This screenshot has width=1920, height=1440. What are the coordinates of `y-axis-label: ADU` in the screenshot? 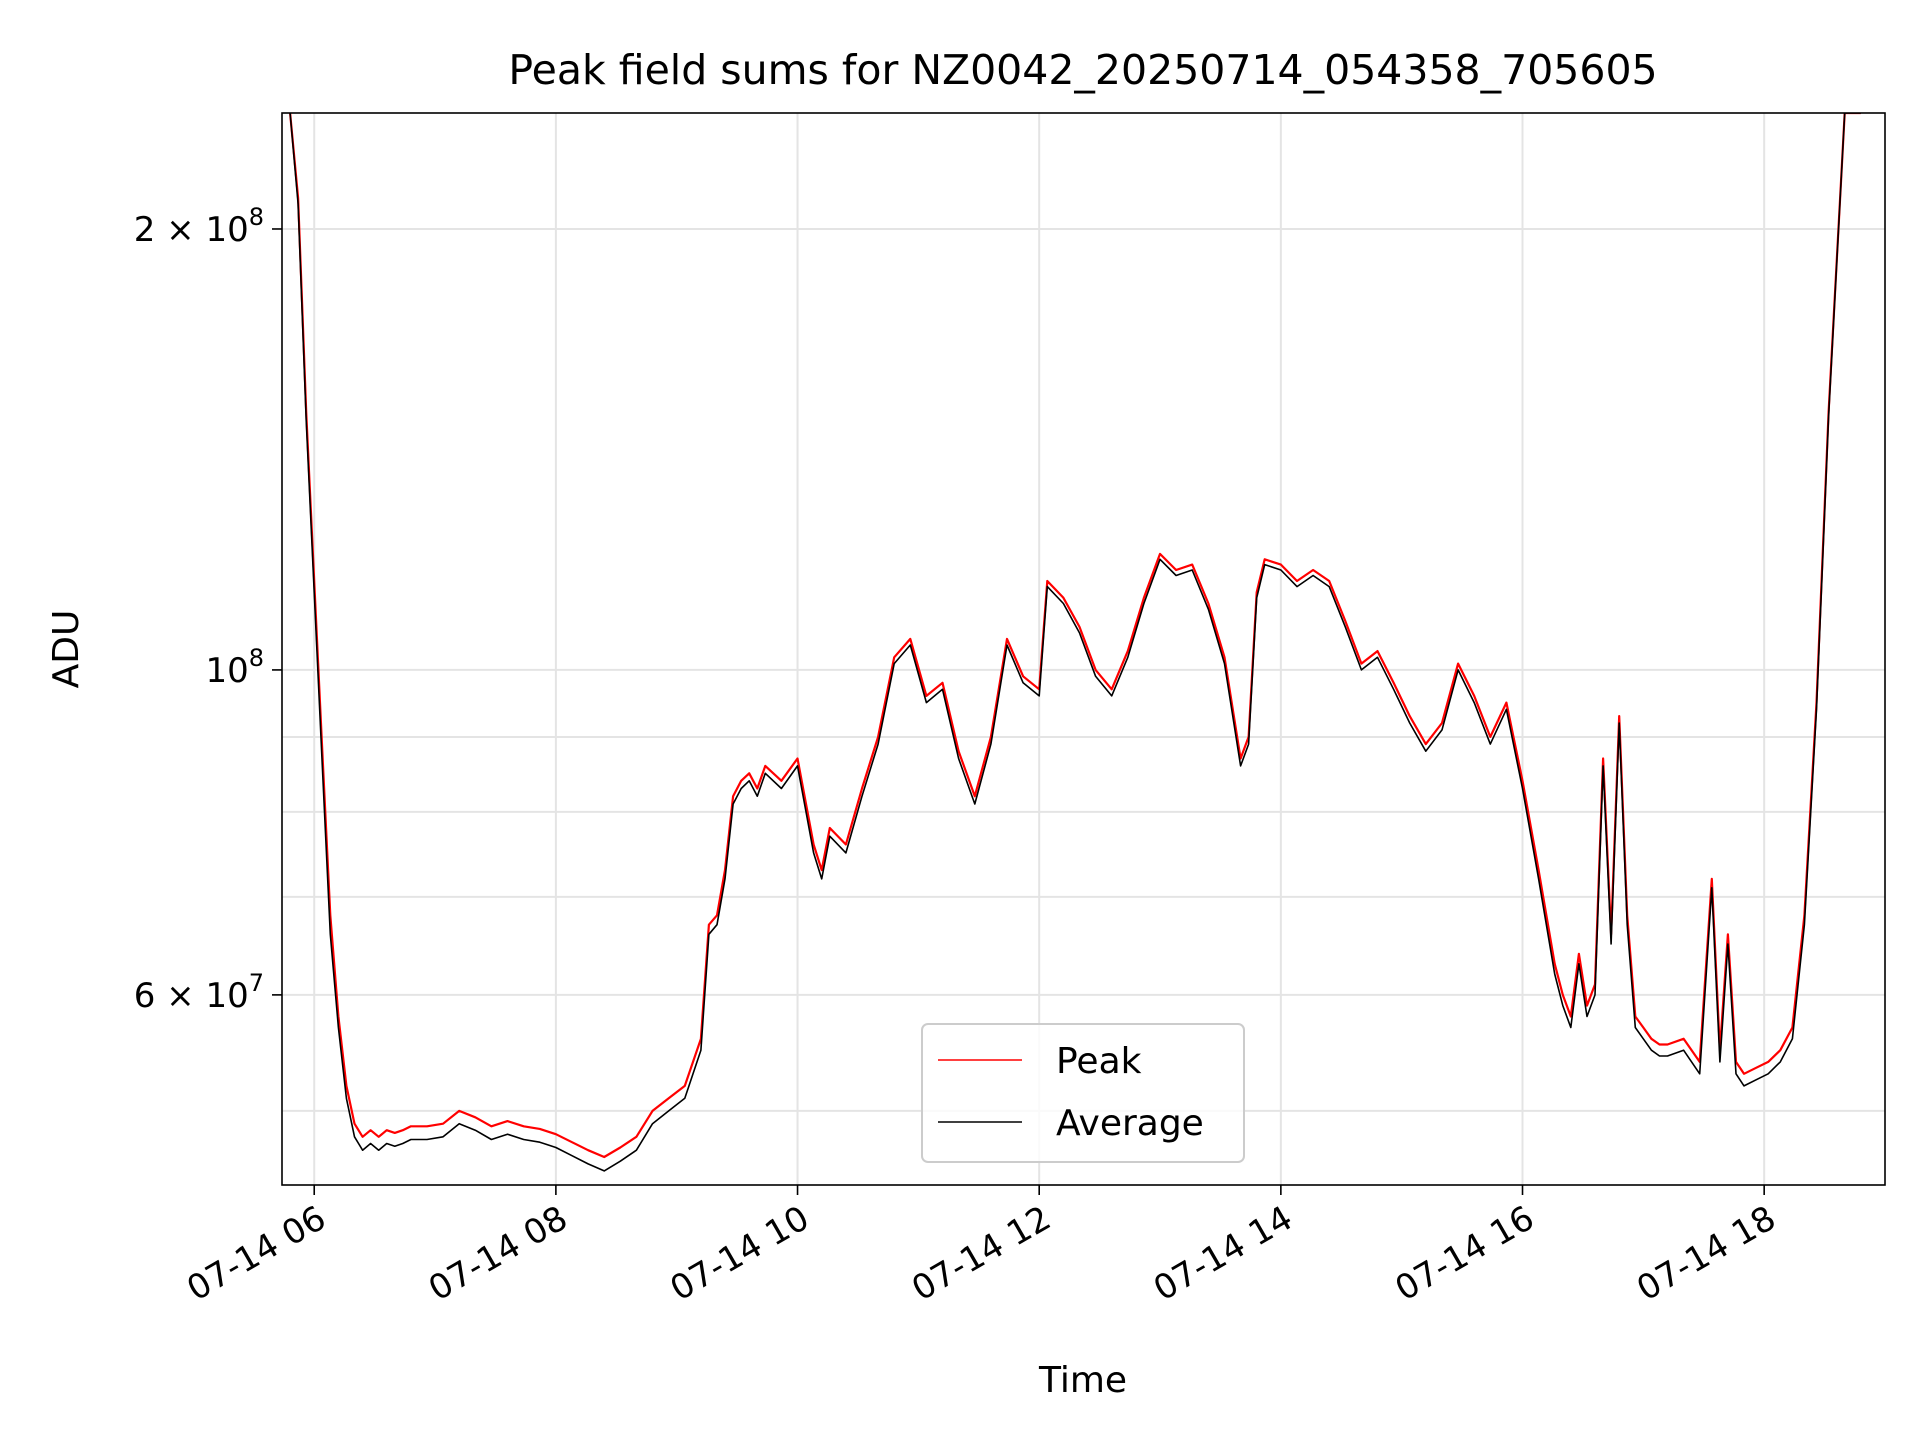 It's located at (66, 649).